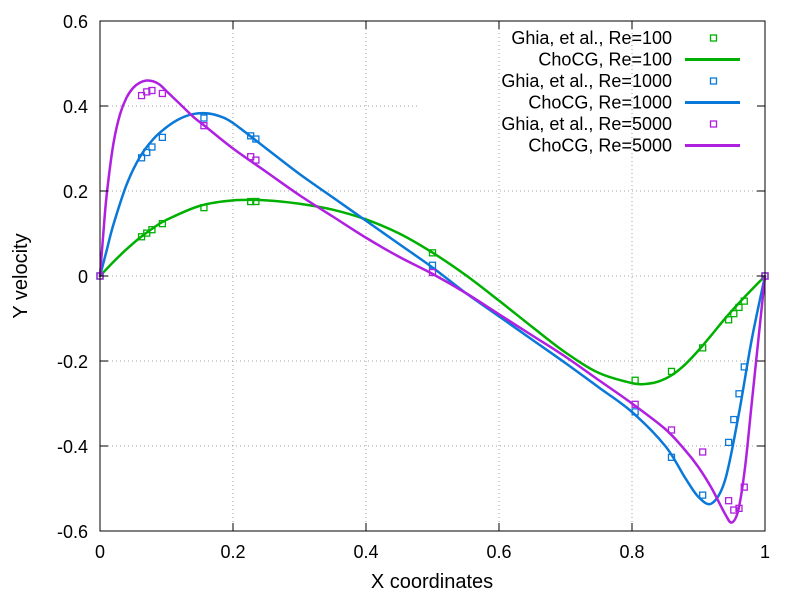  I want to click on legend-label: Ghia, et al., Re=1000, so click(586, 81).